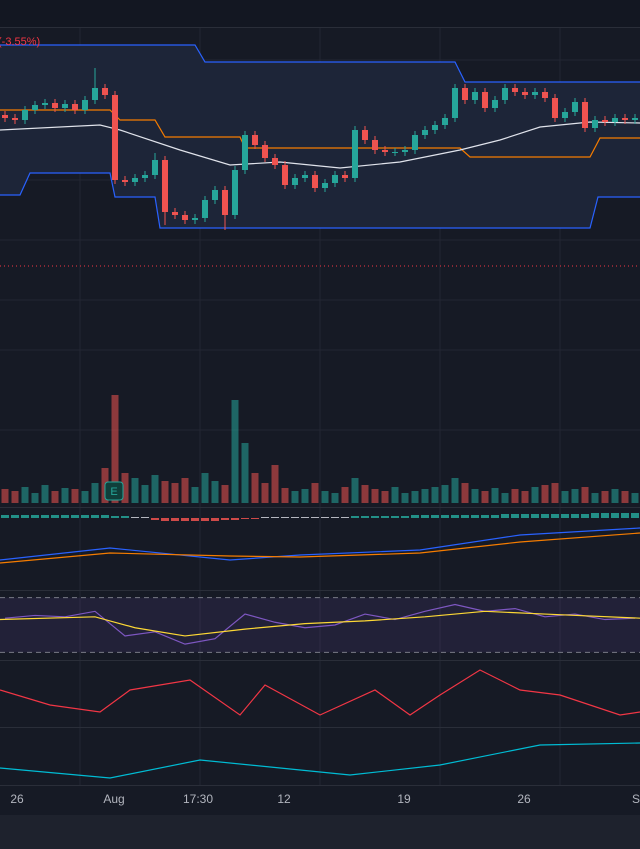 This screenshot has width=640, height=849. What do you see at coordinates (320, 544) in the screenshot?
I see `fast-average` at bounding box center [320, 544].